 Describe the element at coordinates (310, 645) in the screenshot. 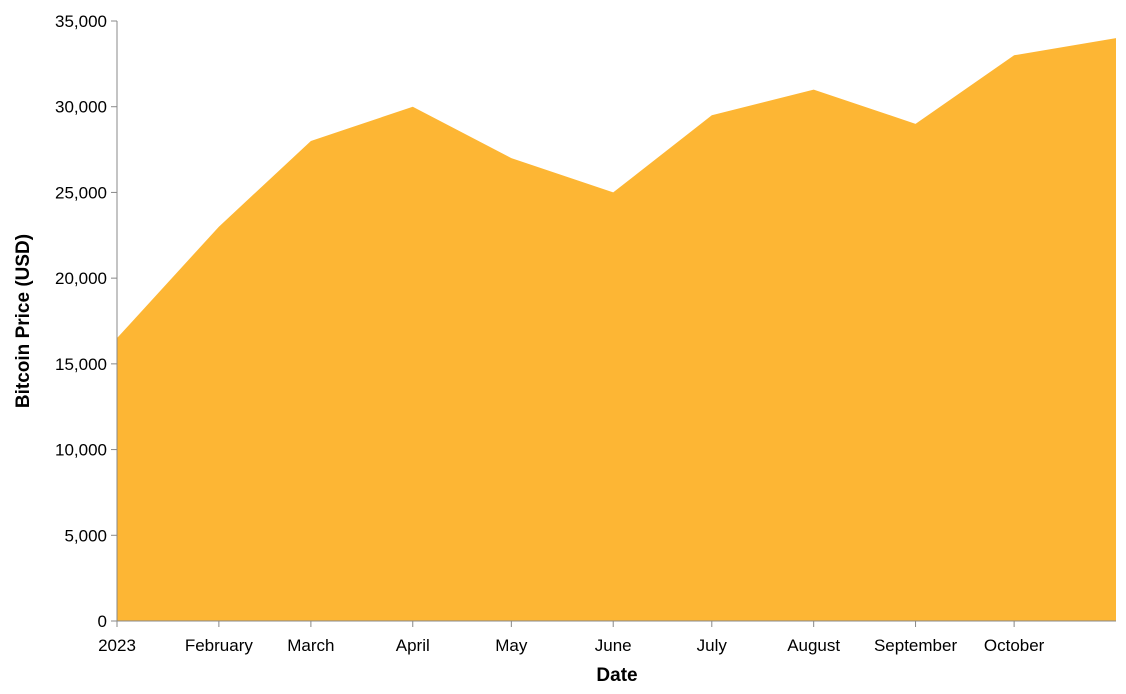

I see `x-tick-label: March` at that location.